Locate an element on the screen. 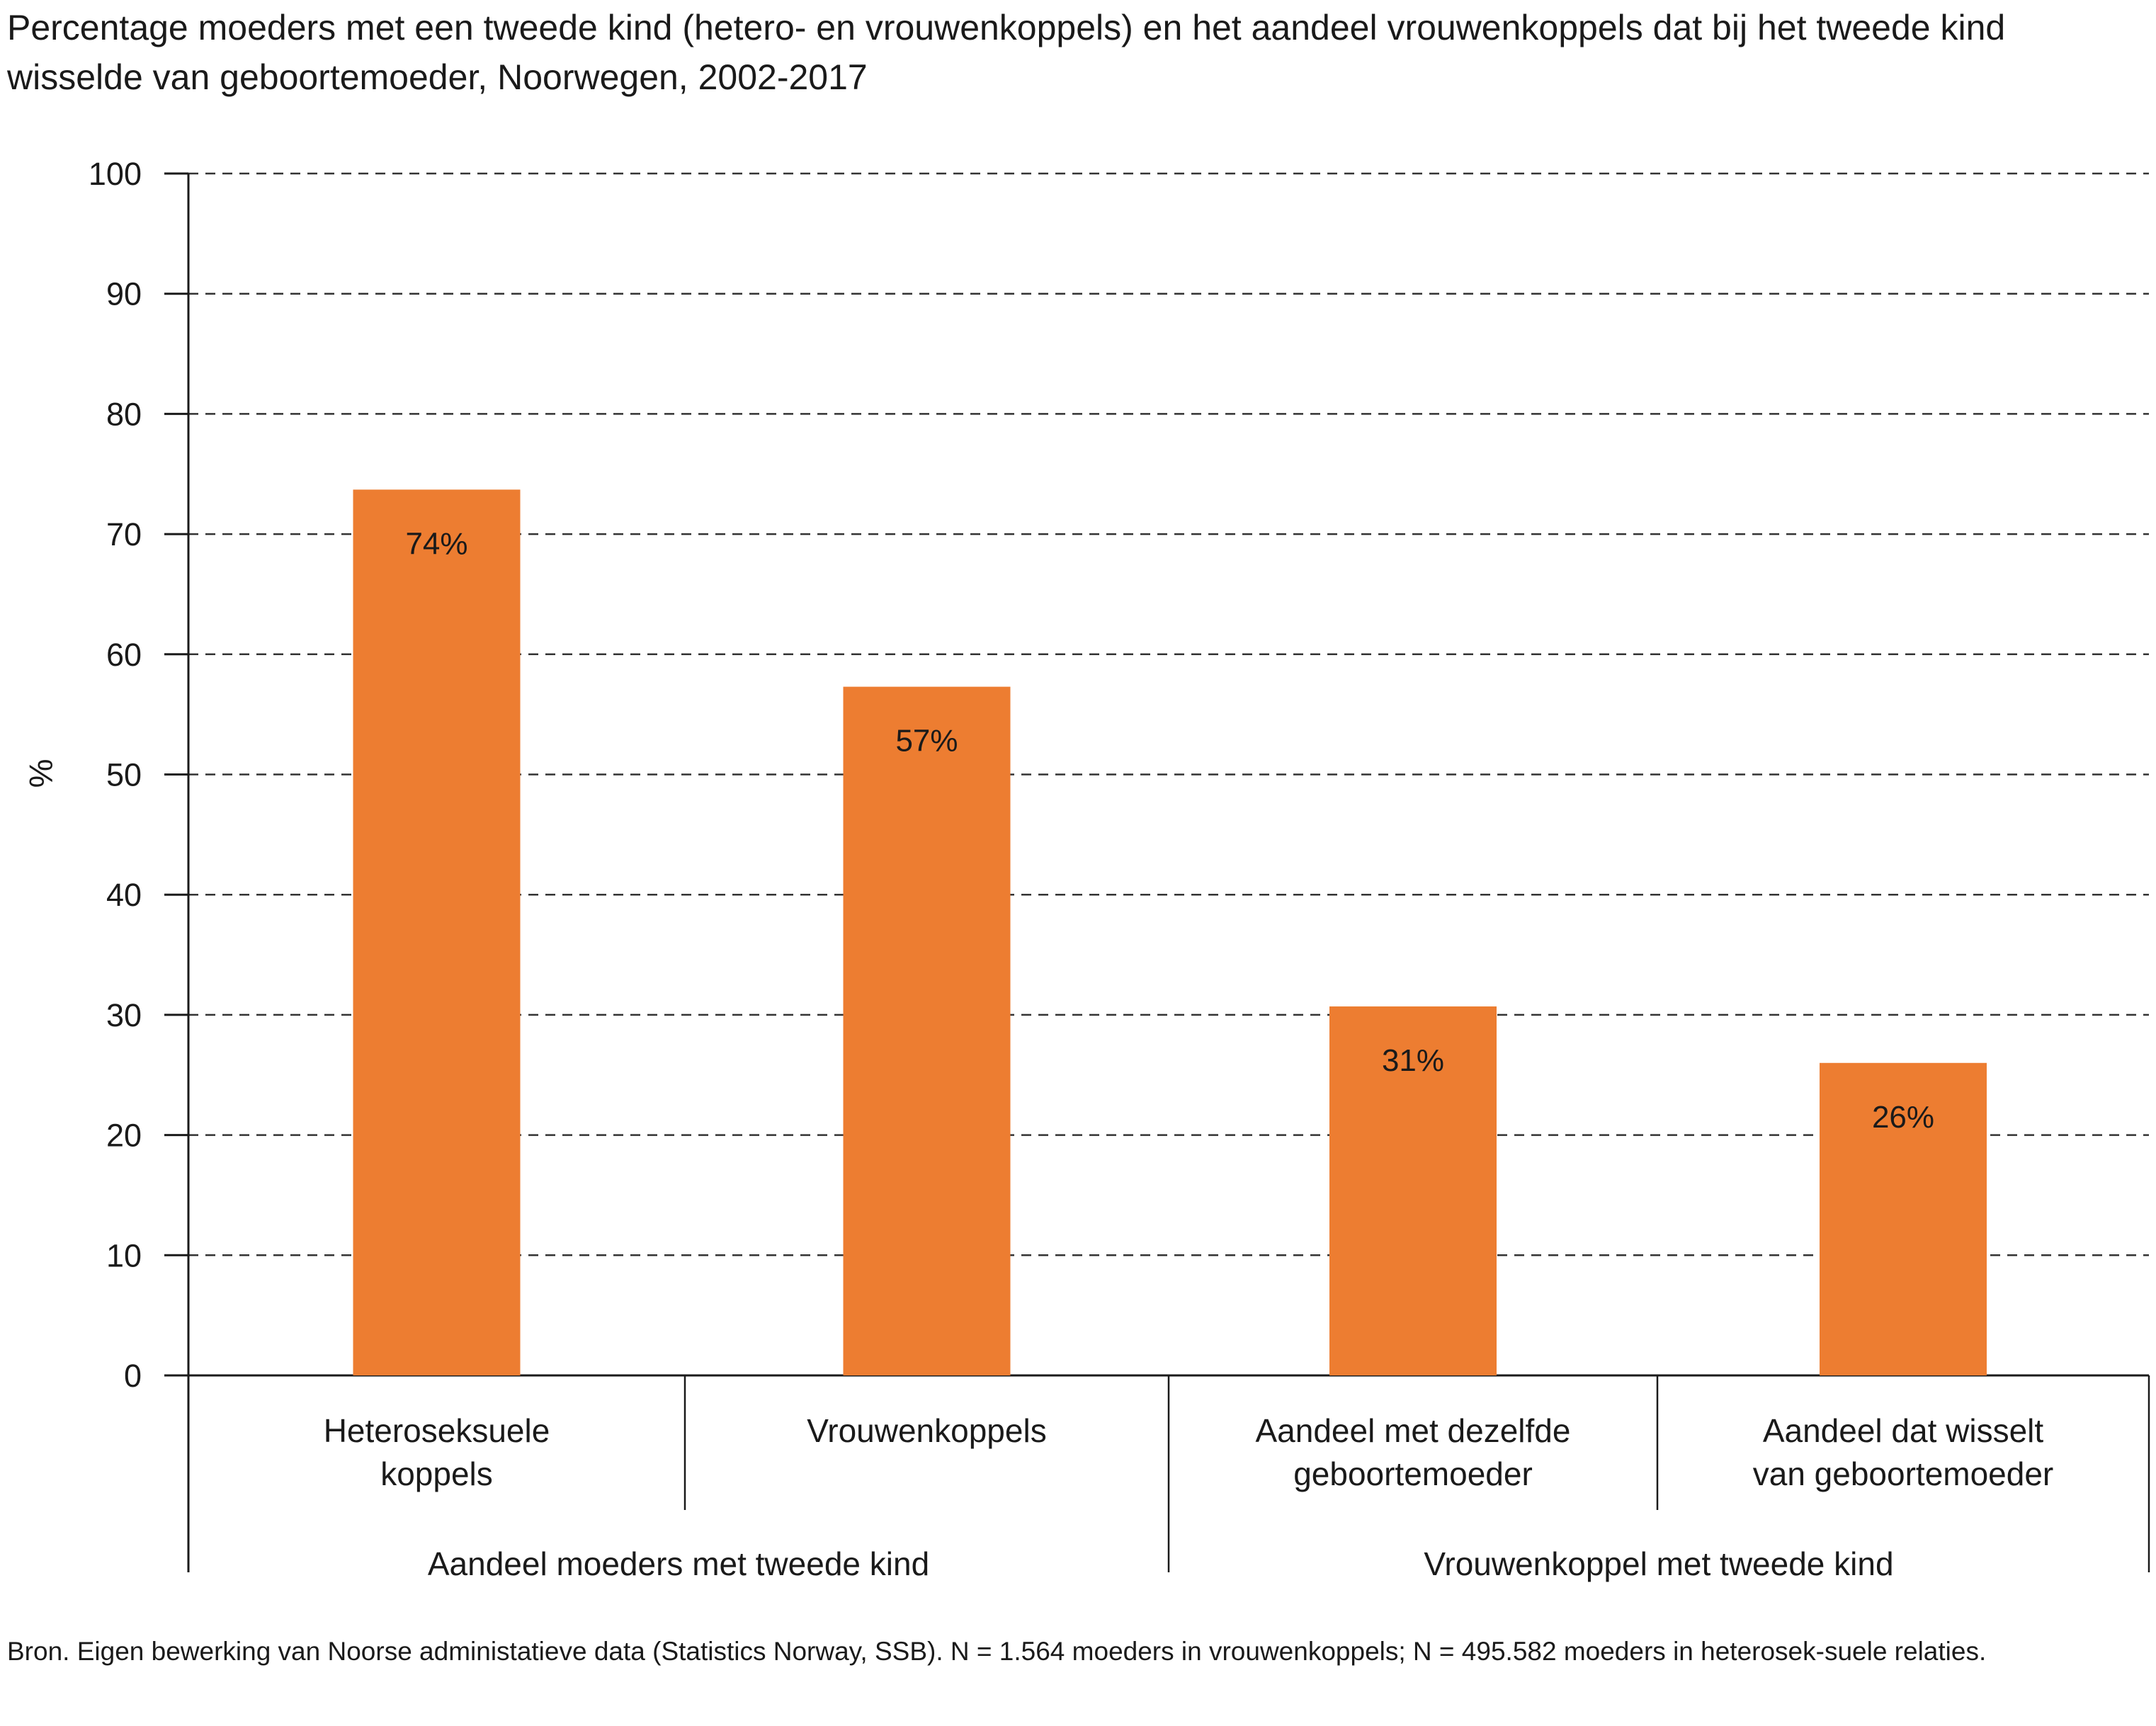 The image size is (2156, 1726). y-tick-label: 100 is located at coordinates (116, 174).